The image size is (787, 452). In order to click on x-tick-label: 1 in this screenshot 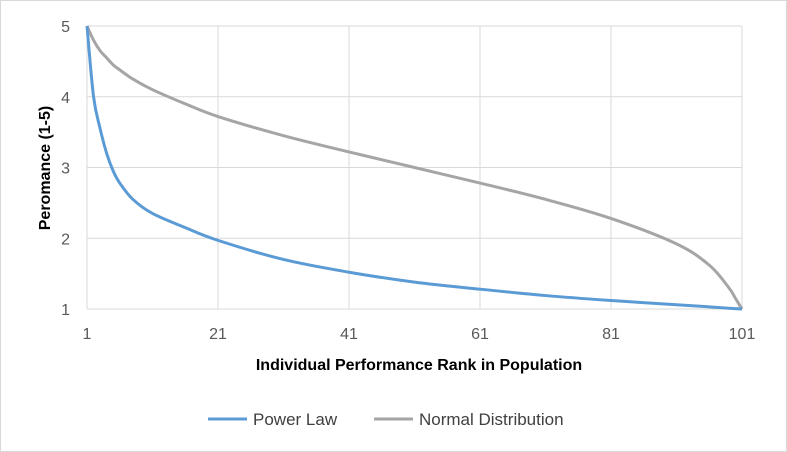, I will do `click(87, 334)`.